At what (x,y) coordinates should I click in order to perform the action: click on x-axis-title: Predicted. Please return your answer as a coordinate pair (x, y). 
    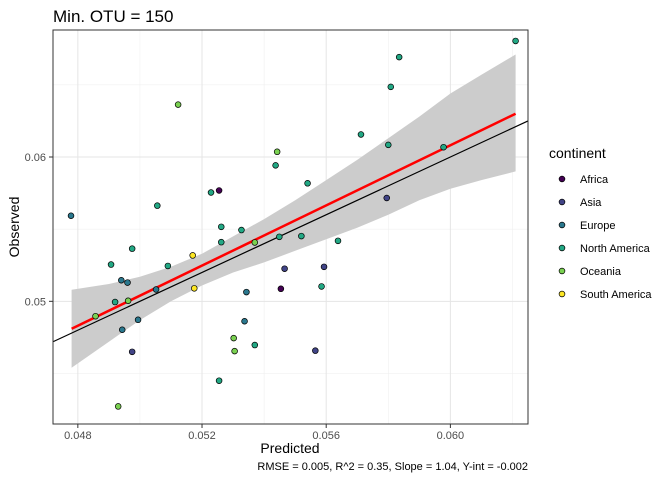
    Looking at the image, I should click on (289, 448).